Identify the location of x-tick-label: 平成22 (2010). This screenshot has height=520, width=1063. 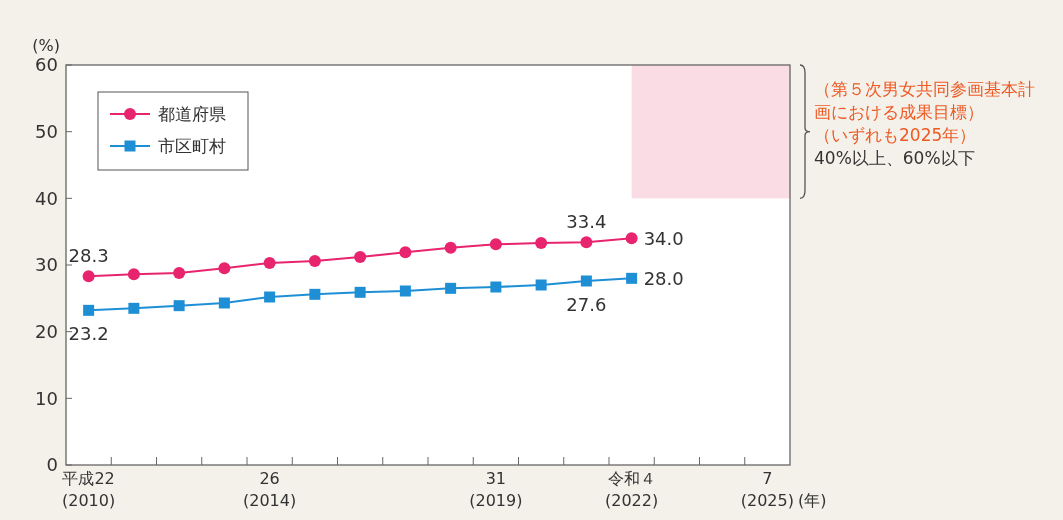
(89, 489).